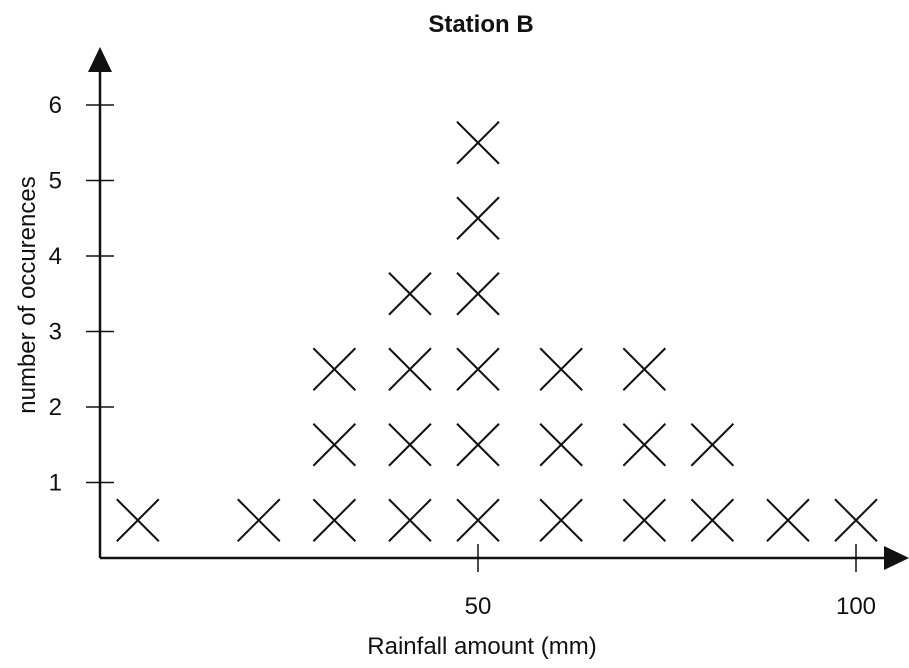  I want to click on x-ticks: 50 100, so click(670, 582).